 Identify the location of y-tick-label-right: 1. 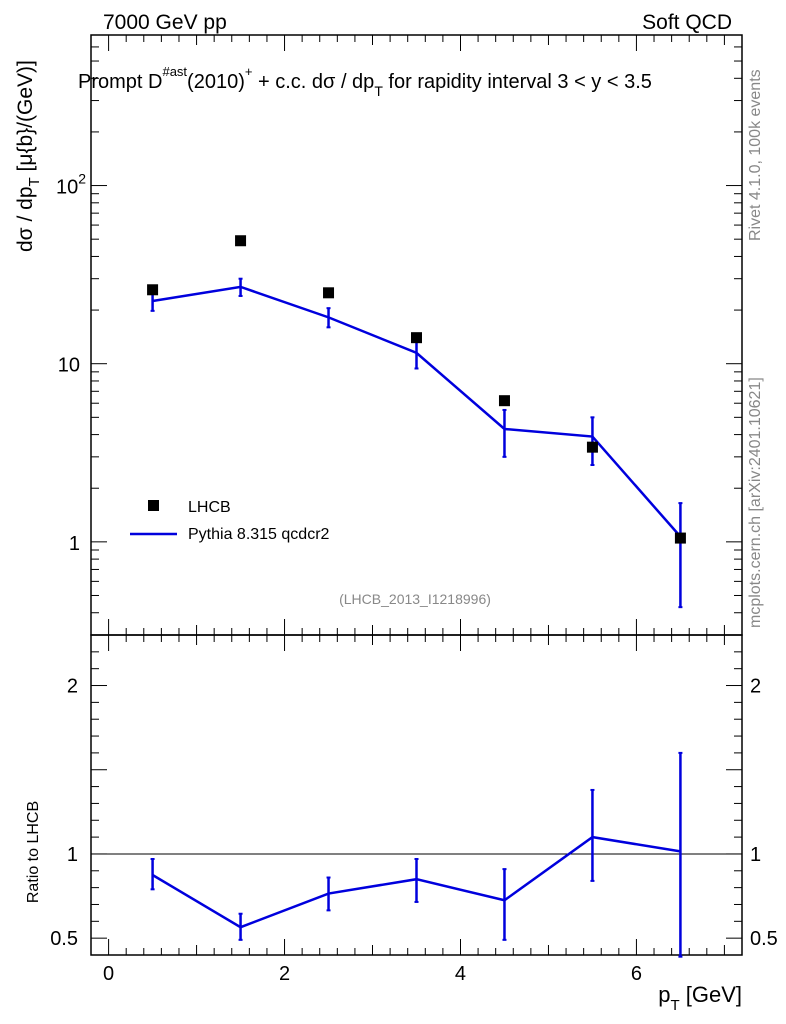
(755, 855).